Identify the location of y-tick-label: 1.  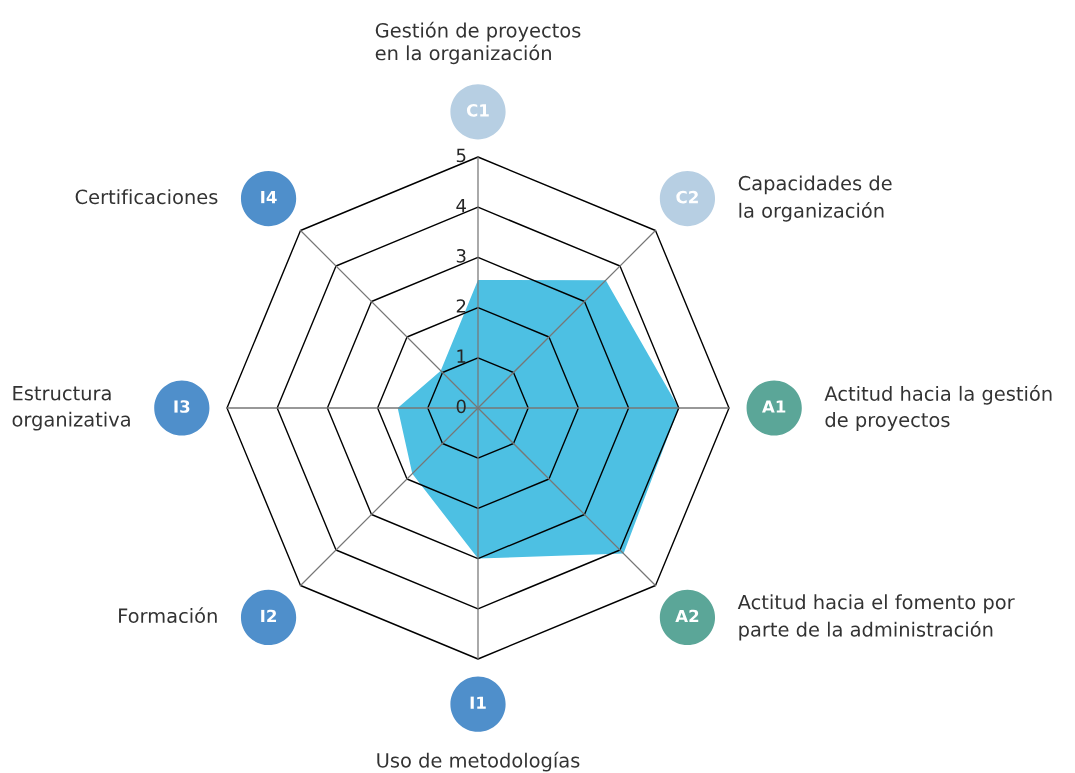
(461, 356).